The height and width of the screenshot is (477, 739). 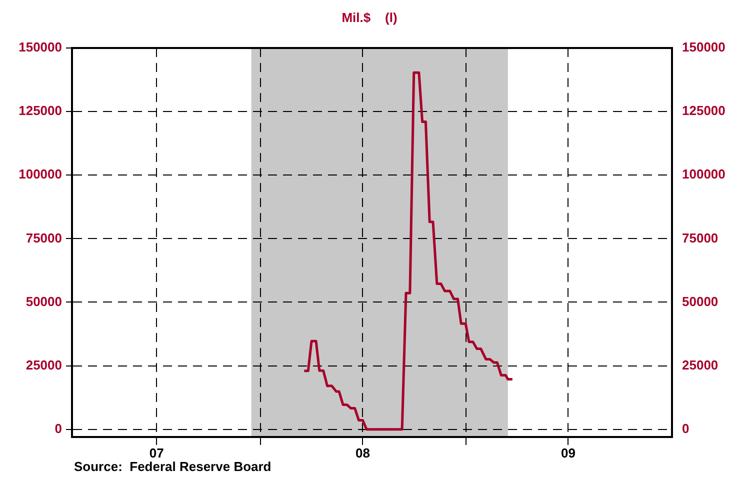 What do you see at coordinates (686, 428) in the screenshot?
I see `y2-tick-label: 0` at bounding box center [686, 428].